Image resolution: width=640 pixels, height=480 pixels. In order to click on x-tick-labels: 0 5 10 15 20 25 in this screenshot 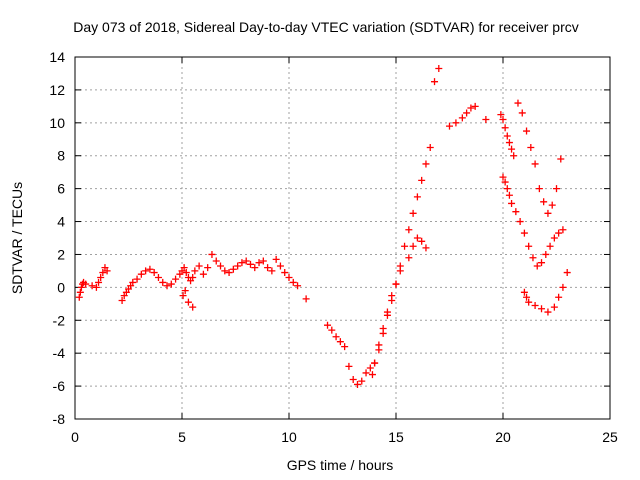, I will do `click(344, 437)`.